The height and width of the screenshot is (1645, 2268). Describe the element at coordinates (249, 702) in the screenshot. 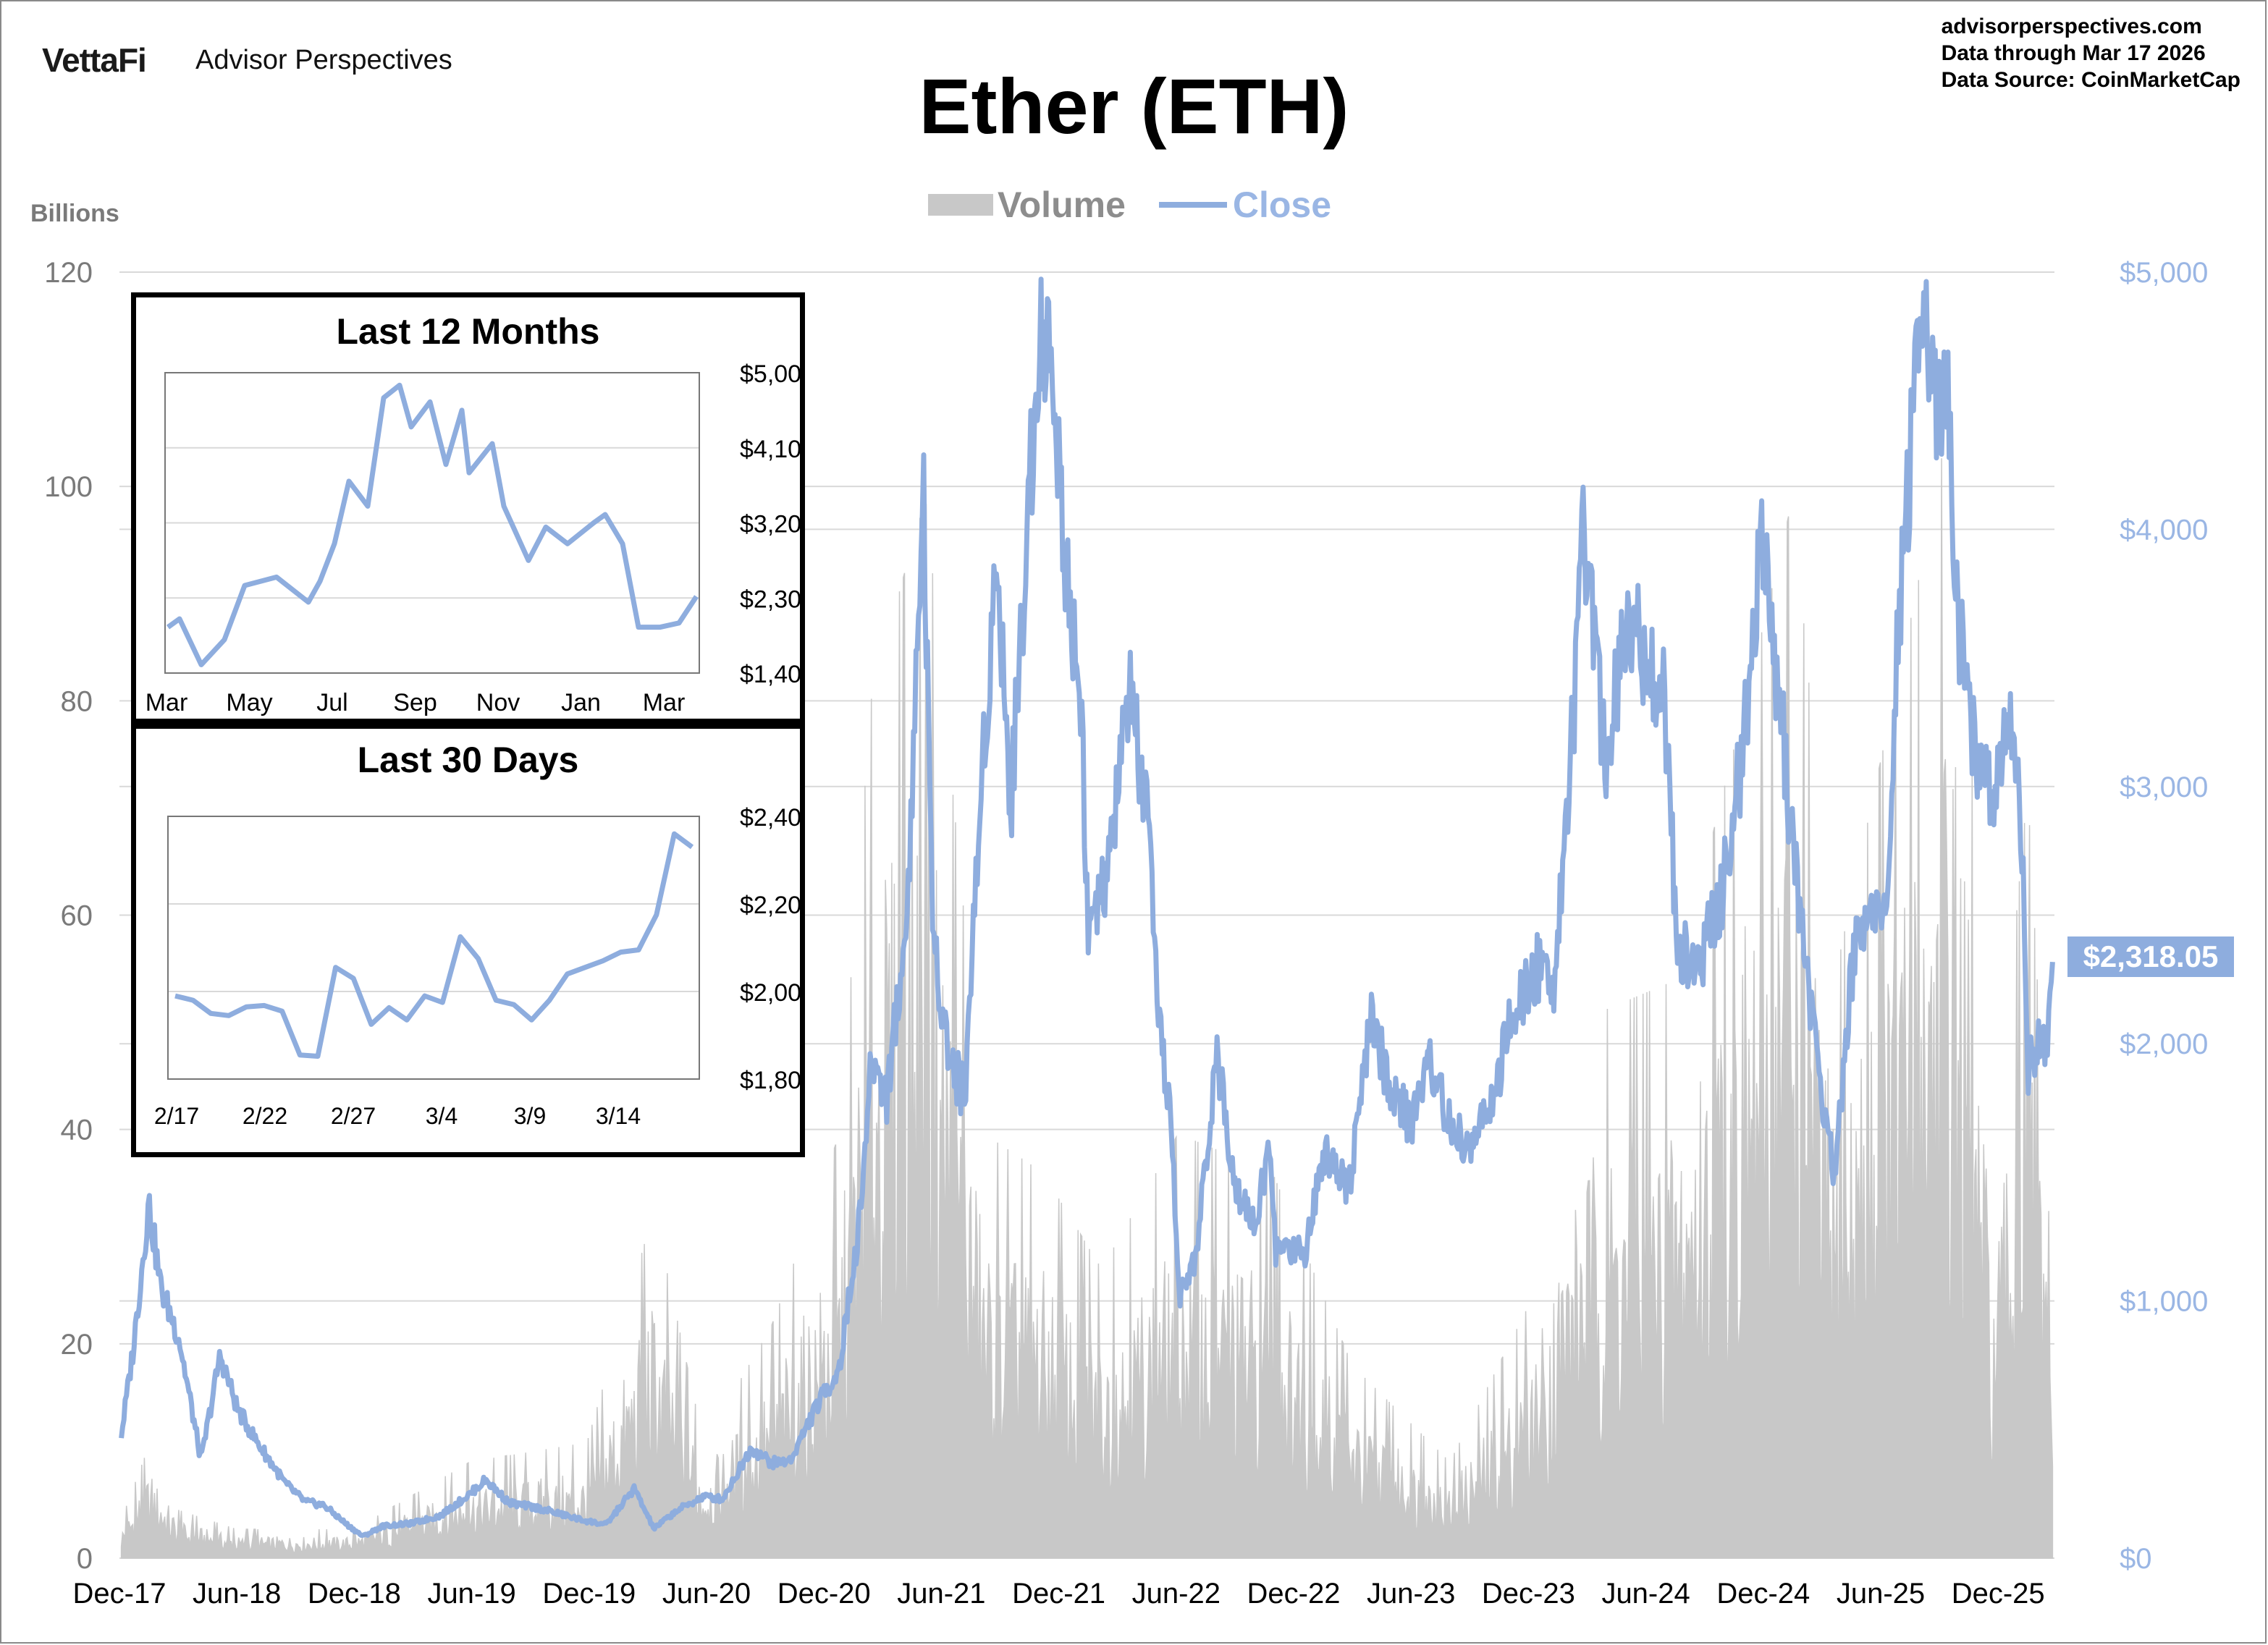

I see `inset-12m-x-tick-may: May` at that location.